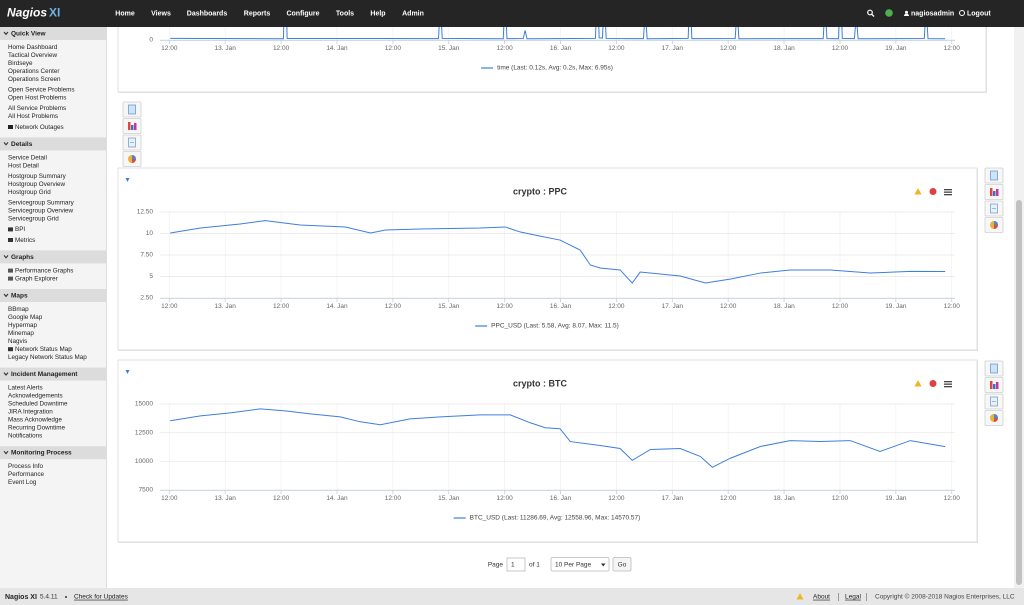 This screenshot has height=605, width=1024. I want to click on search-icon, so click(871, 13).